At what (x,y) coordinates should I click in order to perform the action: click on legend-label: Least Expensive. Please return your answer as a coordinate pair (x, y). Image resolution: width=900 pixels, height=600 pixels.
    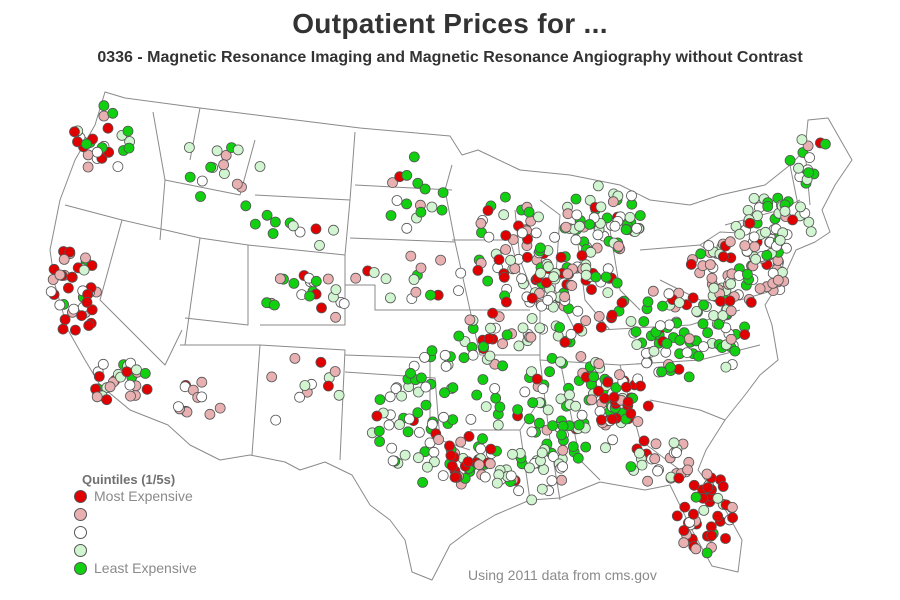
    Looking at the image, I should click on (145, 568).